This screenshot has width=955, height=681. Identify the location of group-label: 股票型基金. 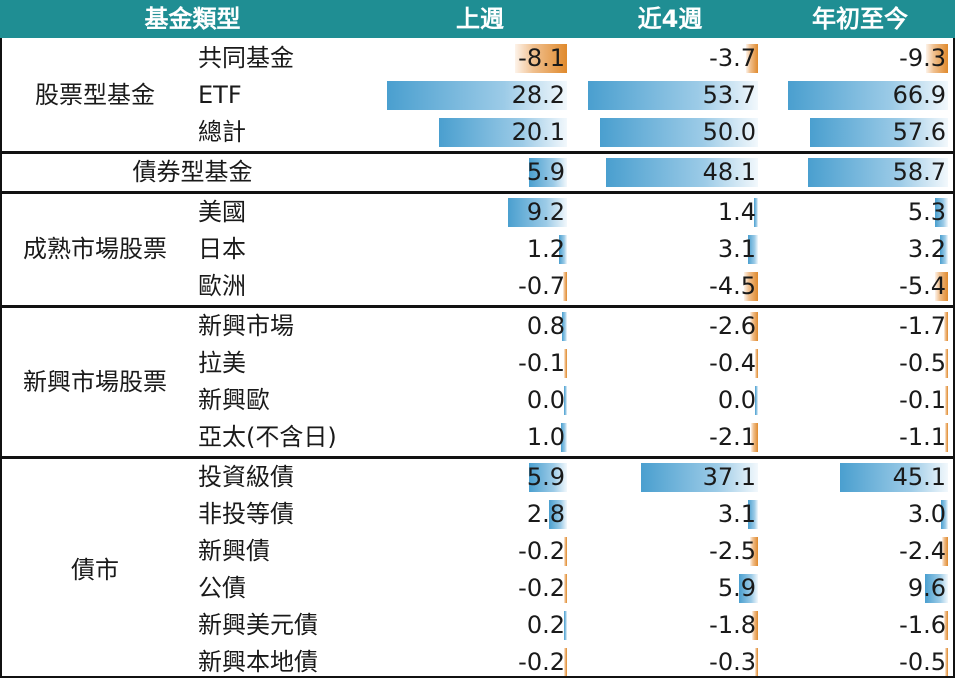
(95, 95).